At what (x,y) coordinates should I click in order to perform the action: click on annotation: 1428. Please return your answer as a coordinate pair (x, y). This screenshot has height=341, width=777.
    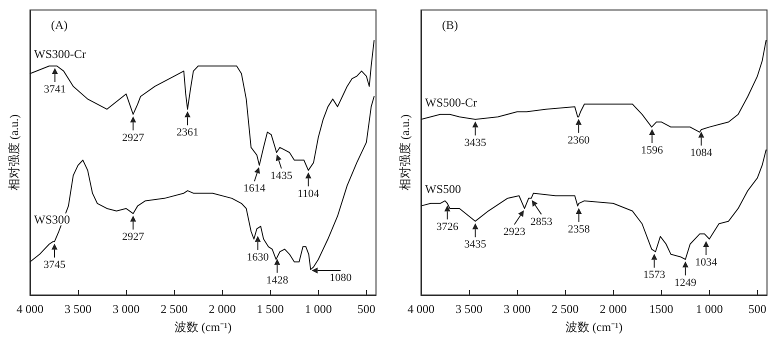
    Looking at the image, I should click on (277, 280).